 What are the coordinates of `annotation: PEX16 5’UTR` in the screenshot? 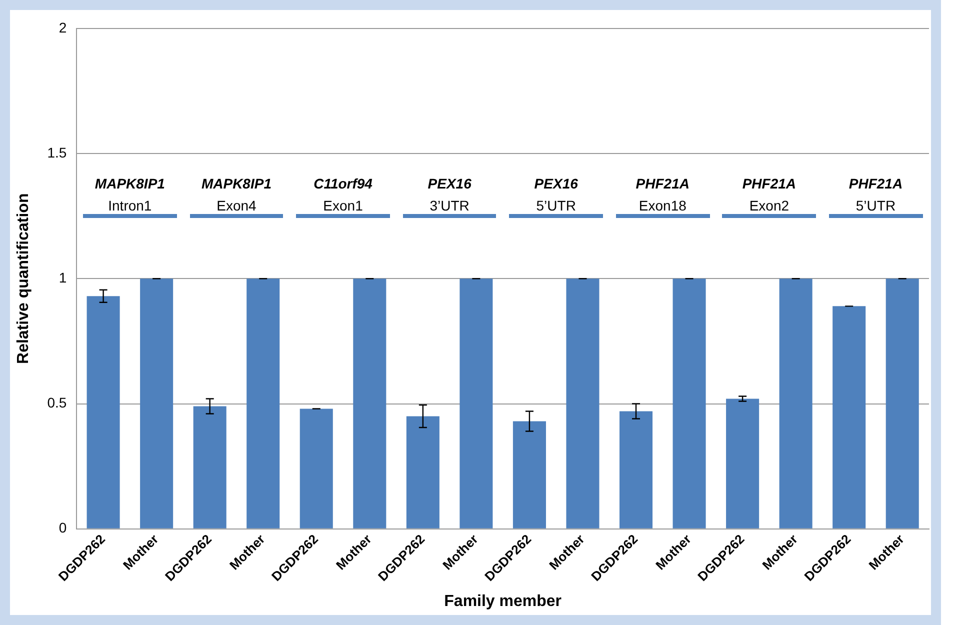 It's located at (556, 195).